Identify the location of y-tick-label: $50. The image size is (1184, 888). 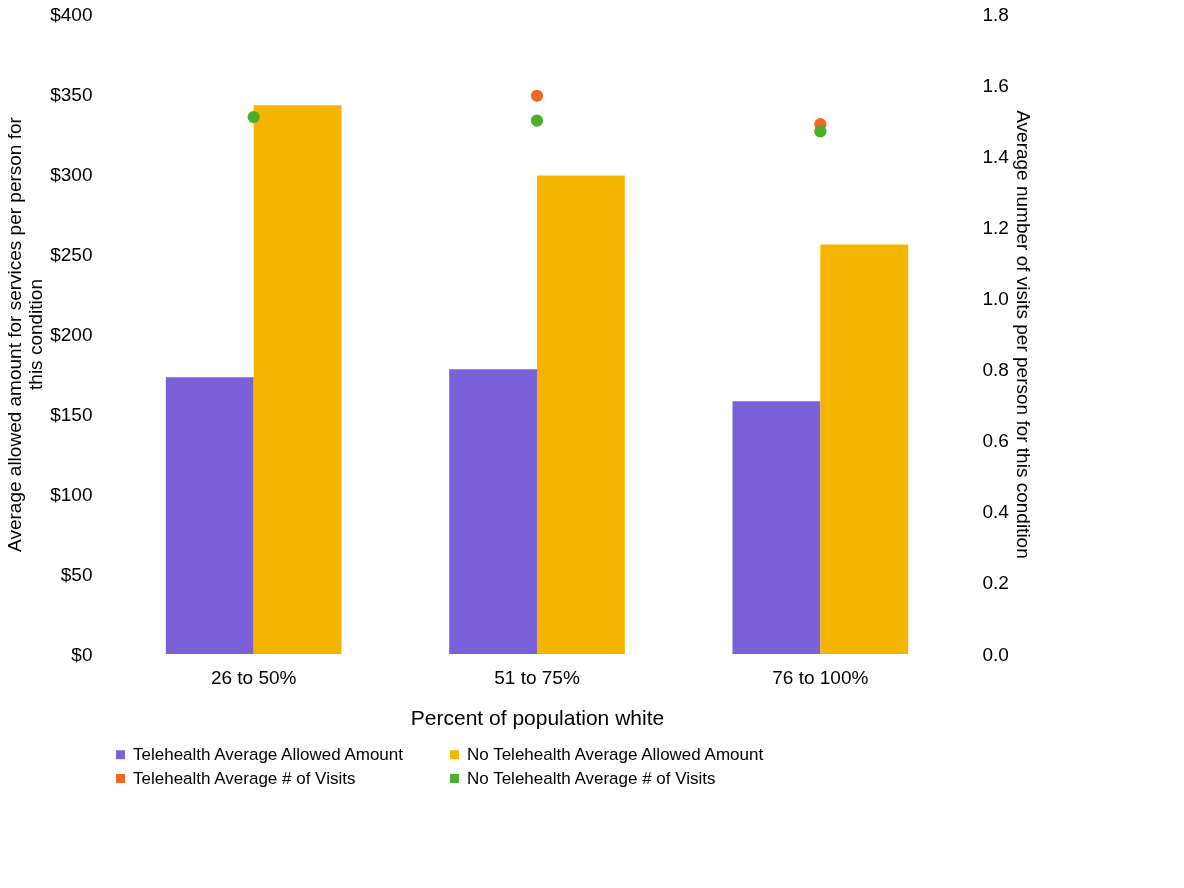
(76, 574).